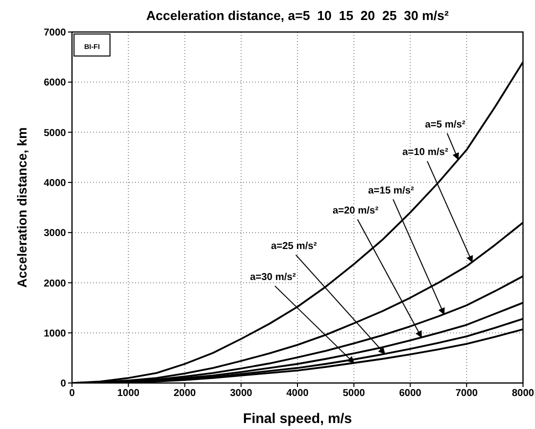 This screenshot has height=429, width=535. Describe the element at coordinates (354, 394) in the screenshot. I see `x-tick-label: 5000` at that location.